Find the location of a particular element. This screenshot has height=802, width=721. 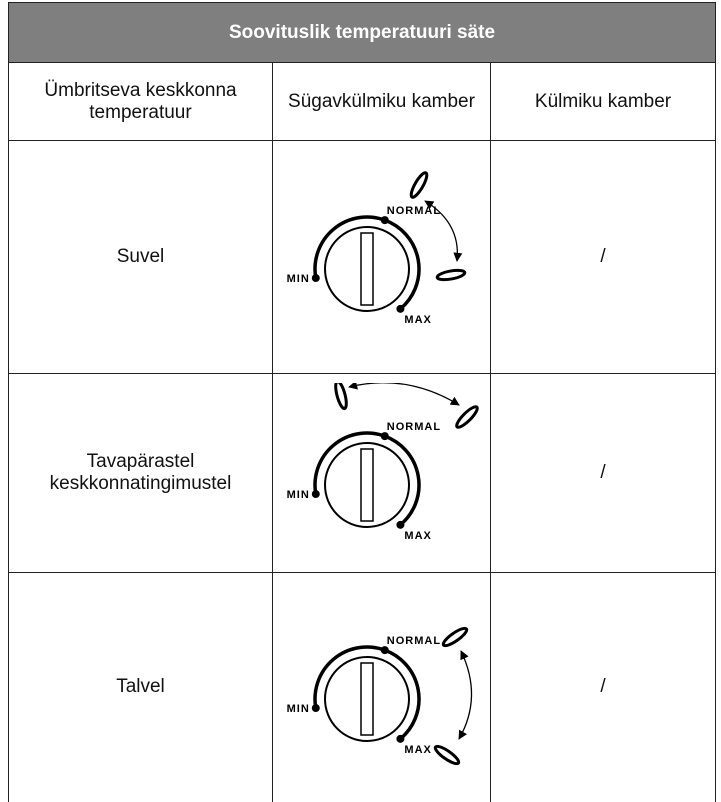

condition: Suvel is located at coordinates (140, 257).